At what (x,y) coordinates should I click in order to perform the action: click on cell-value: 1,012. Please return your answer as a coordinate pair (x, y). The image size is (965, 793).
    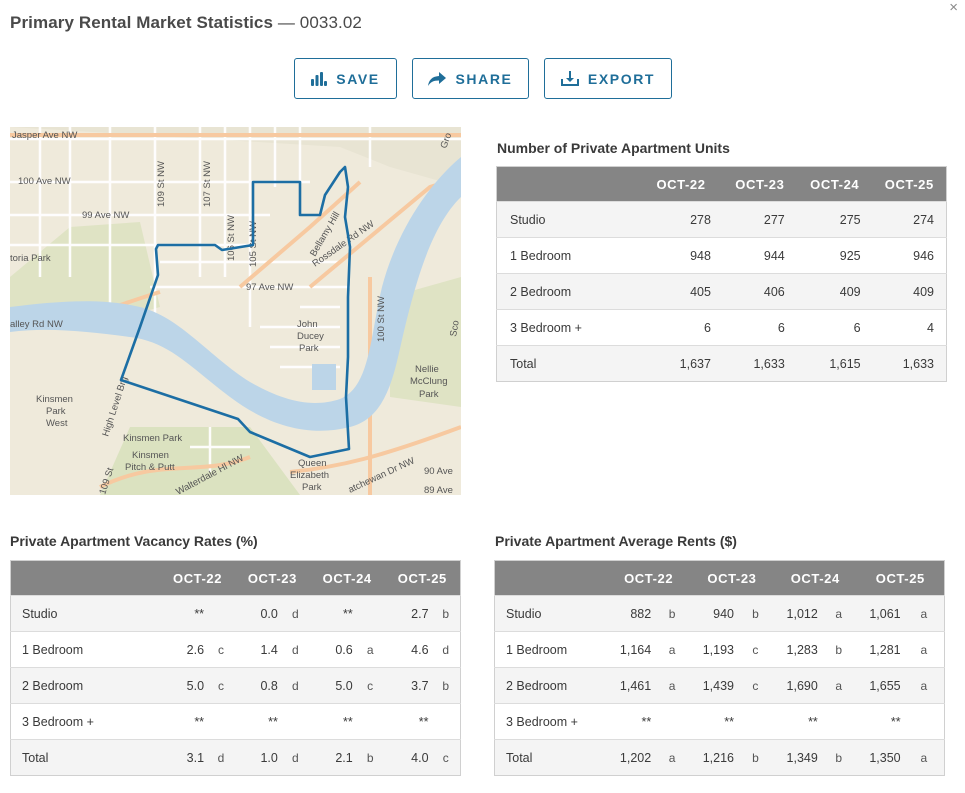
    Looking at the image, I should click on (797, 613).